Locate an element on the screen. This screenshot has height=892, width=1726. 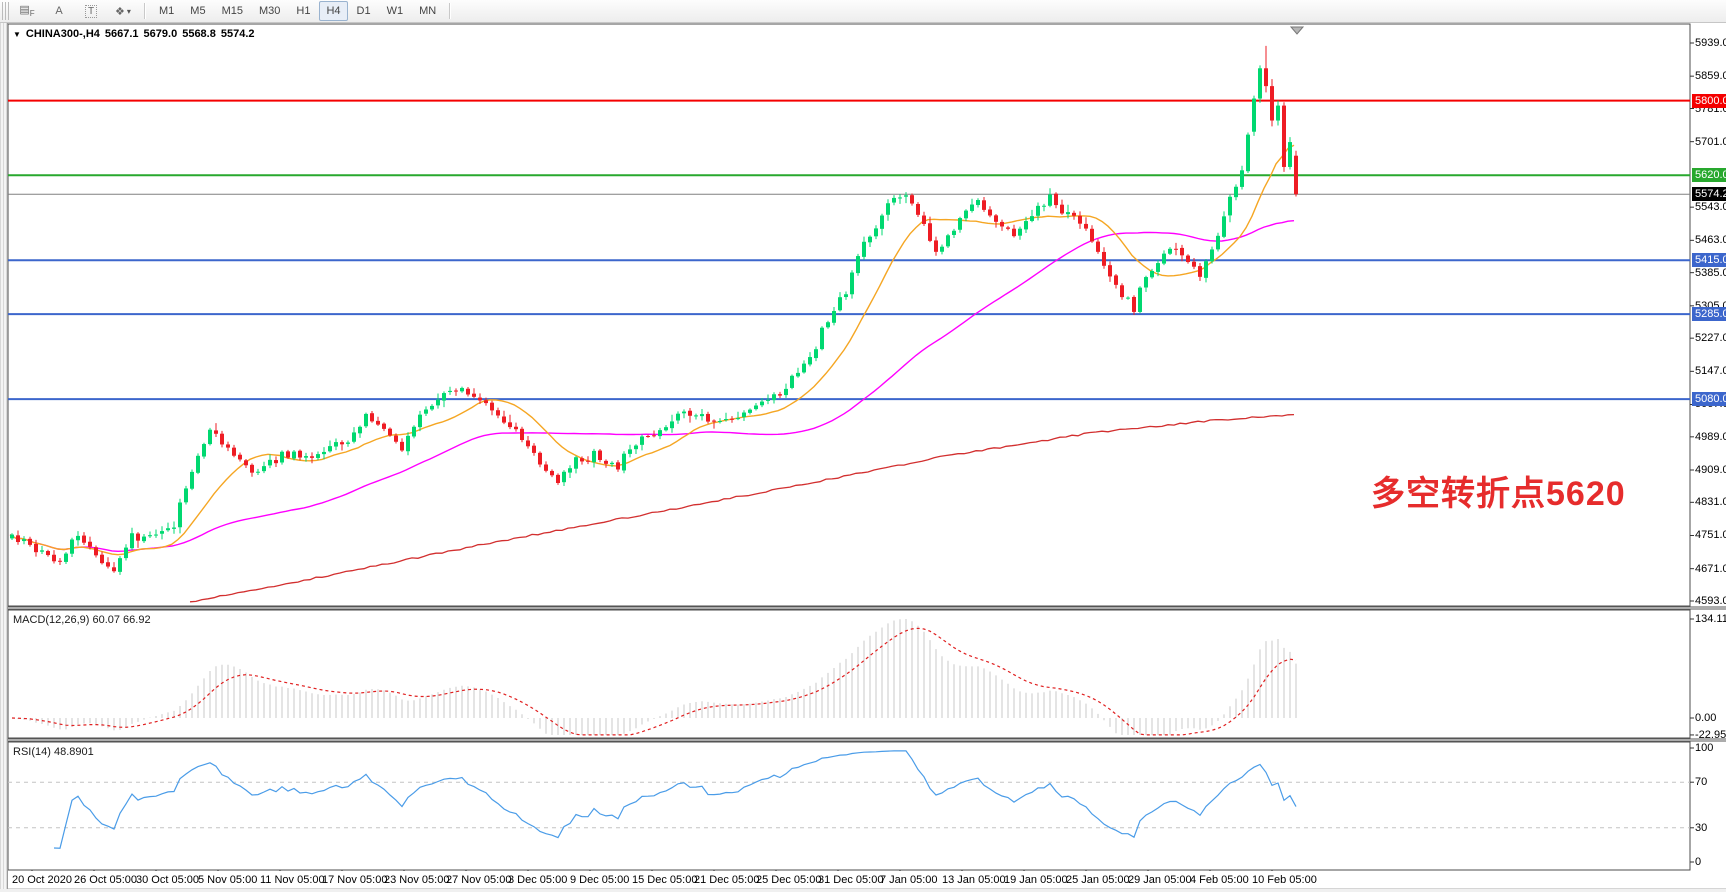
timeframe-buttons-group: M1 M5 M15 M30 H1 H4 D1 W1 MN is located at coordinates (297, 11).